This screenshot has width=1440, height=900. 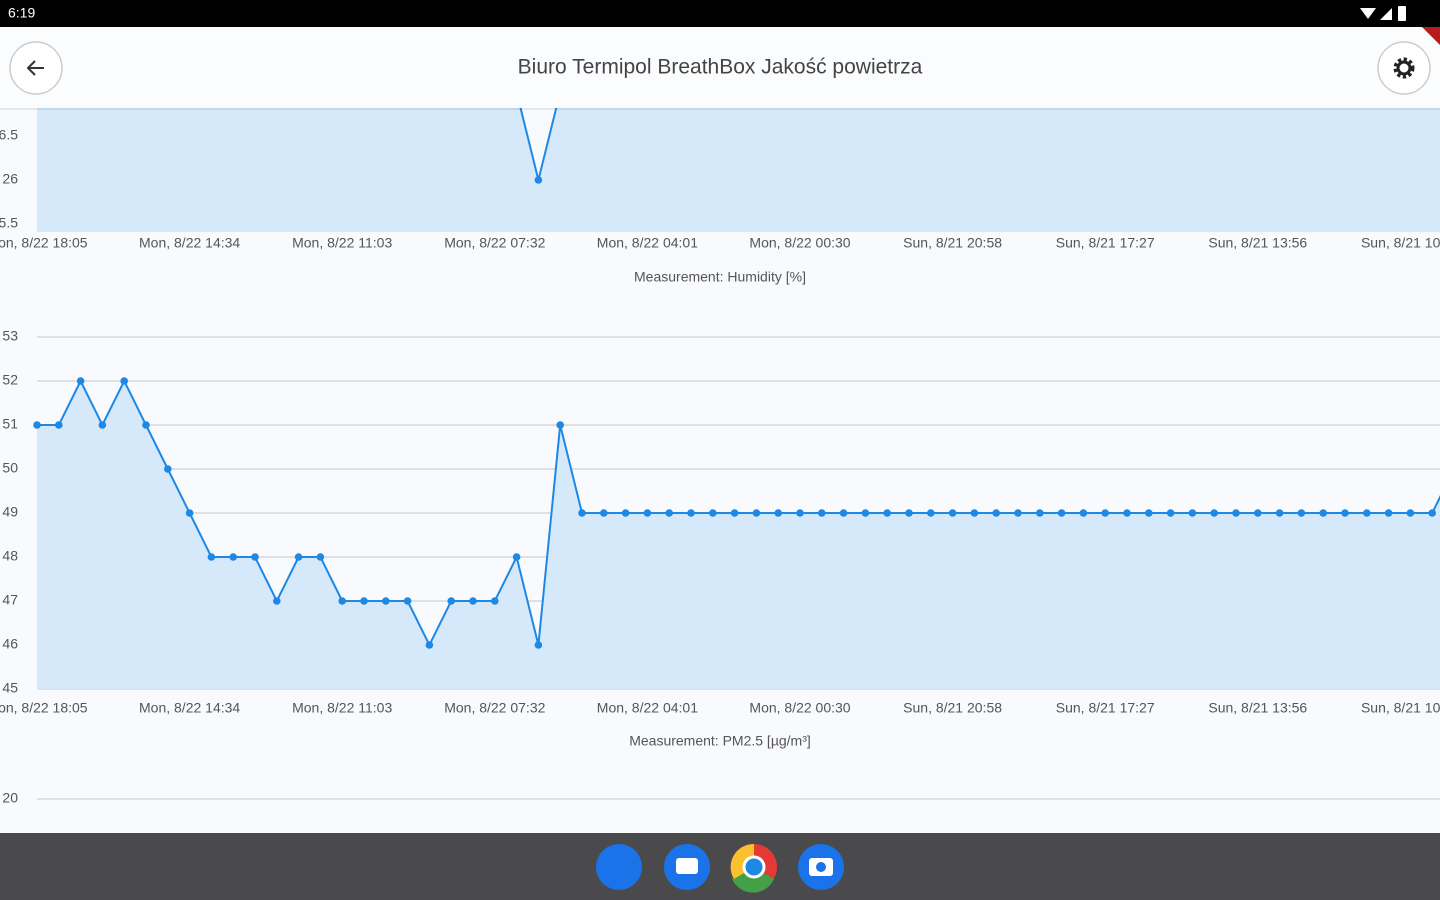 I want to click on settings-circle, so click(x=1404, y=68).